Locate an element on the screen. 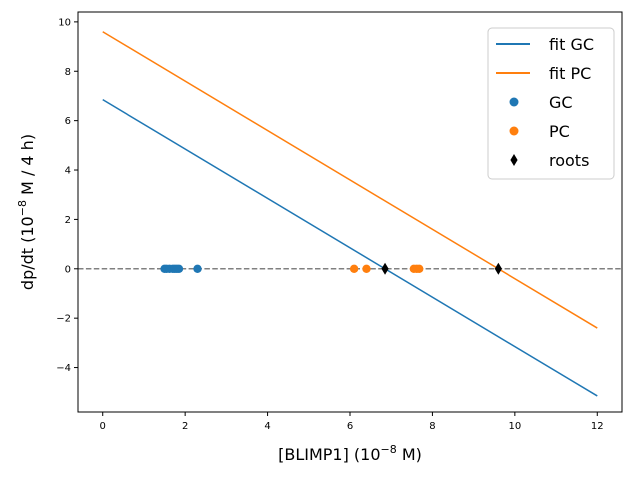  legend-label: GC is located at coordinates (561, 102).